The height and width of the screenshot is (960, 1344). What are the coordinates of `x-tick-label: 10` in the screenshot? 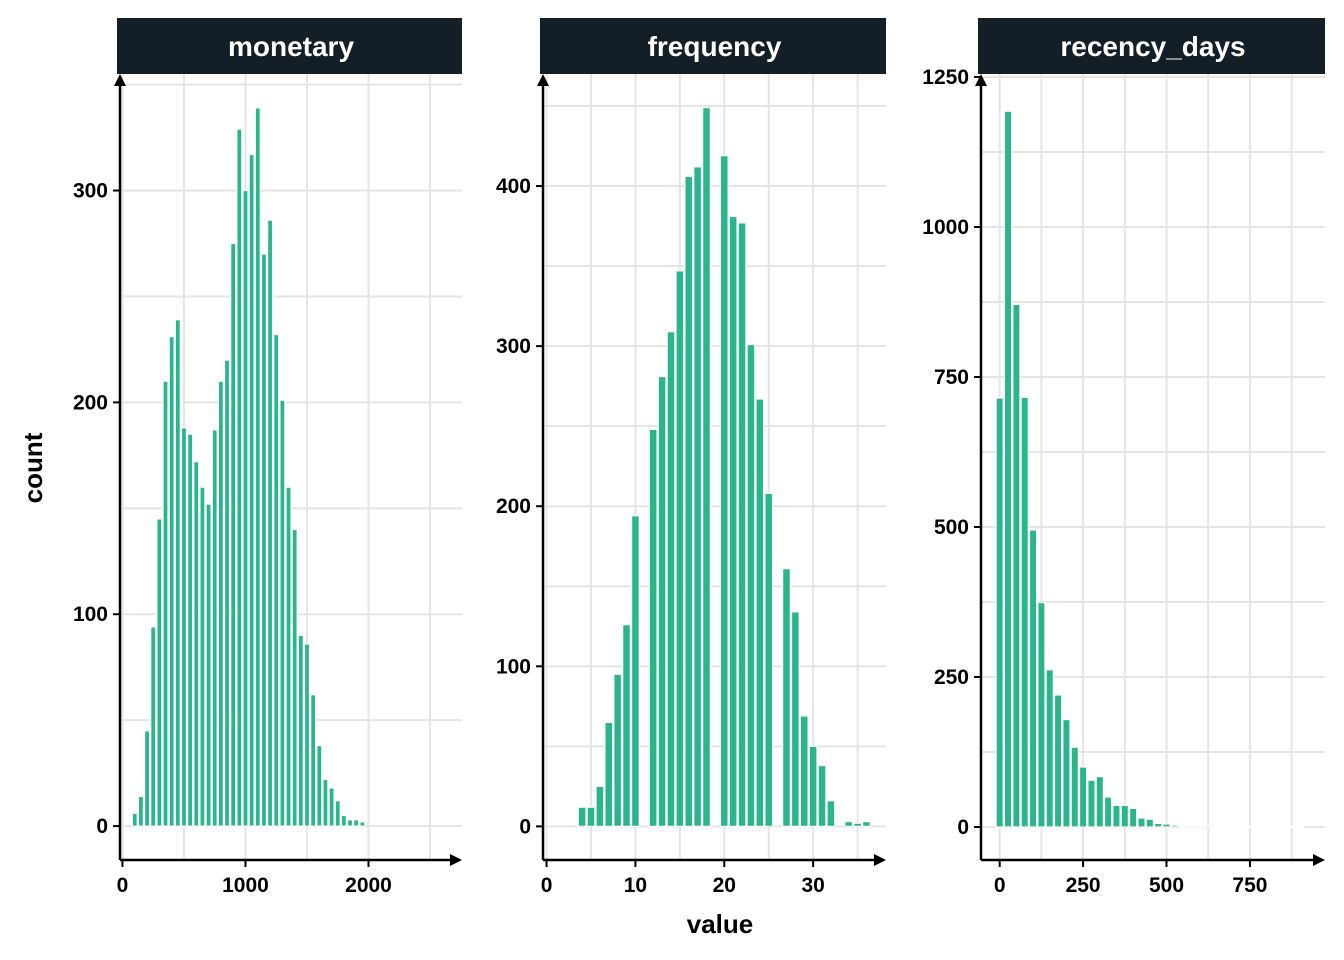 It's located at (635, 885).